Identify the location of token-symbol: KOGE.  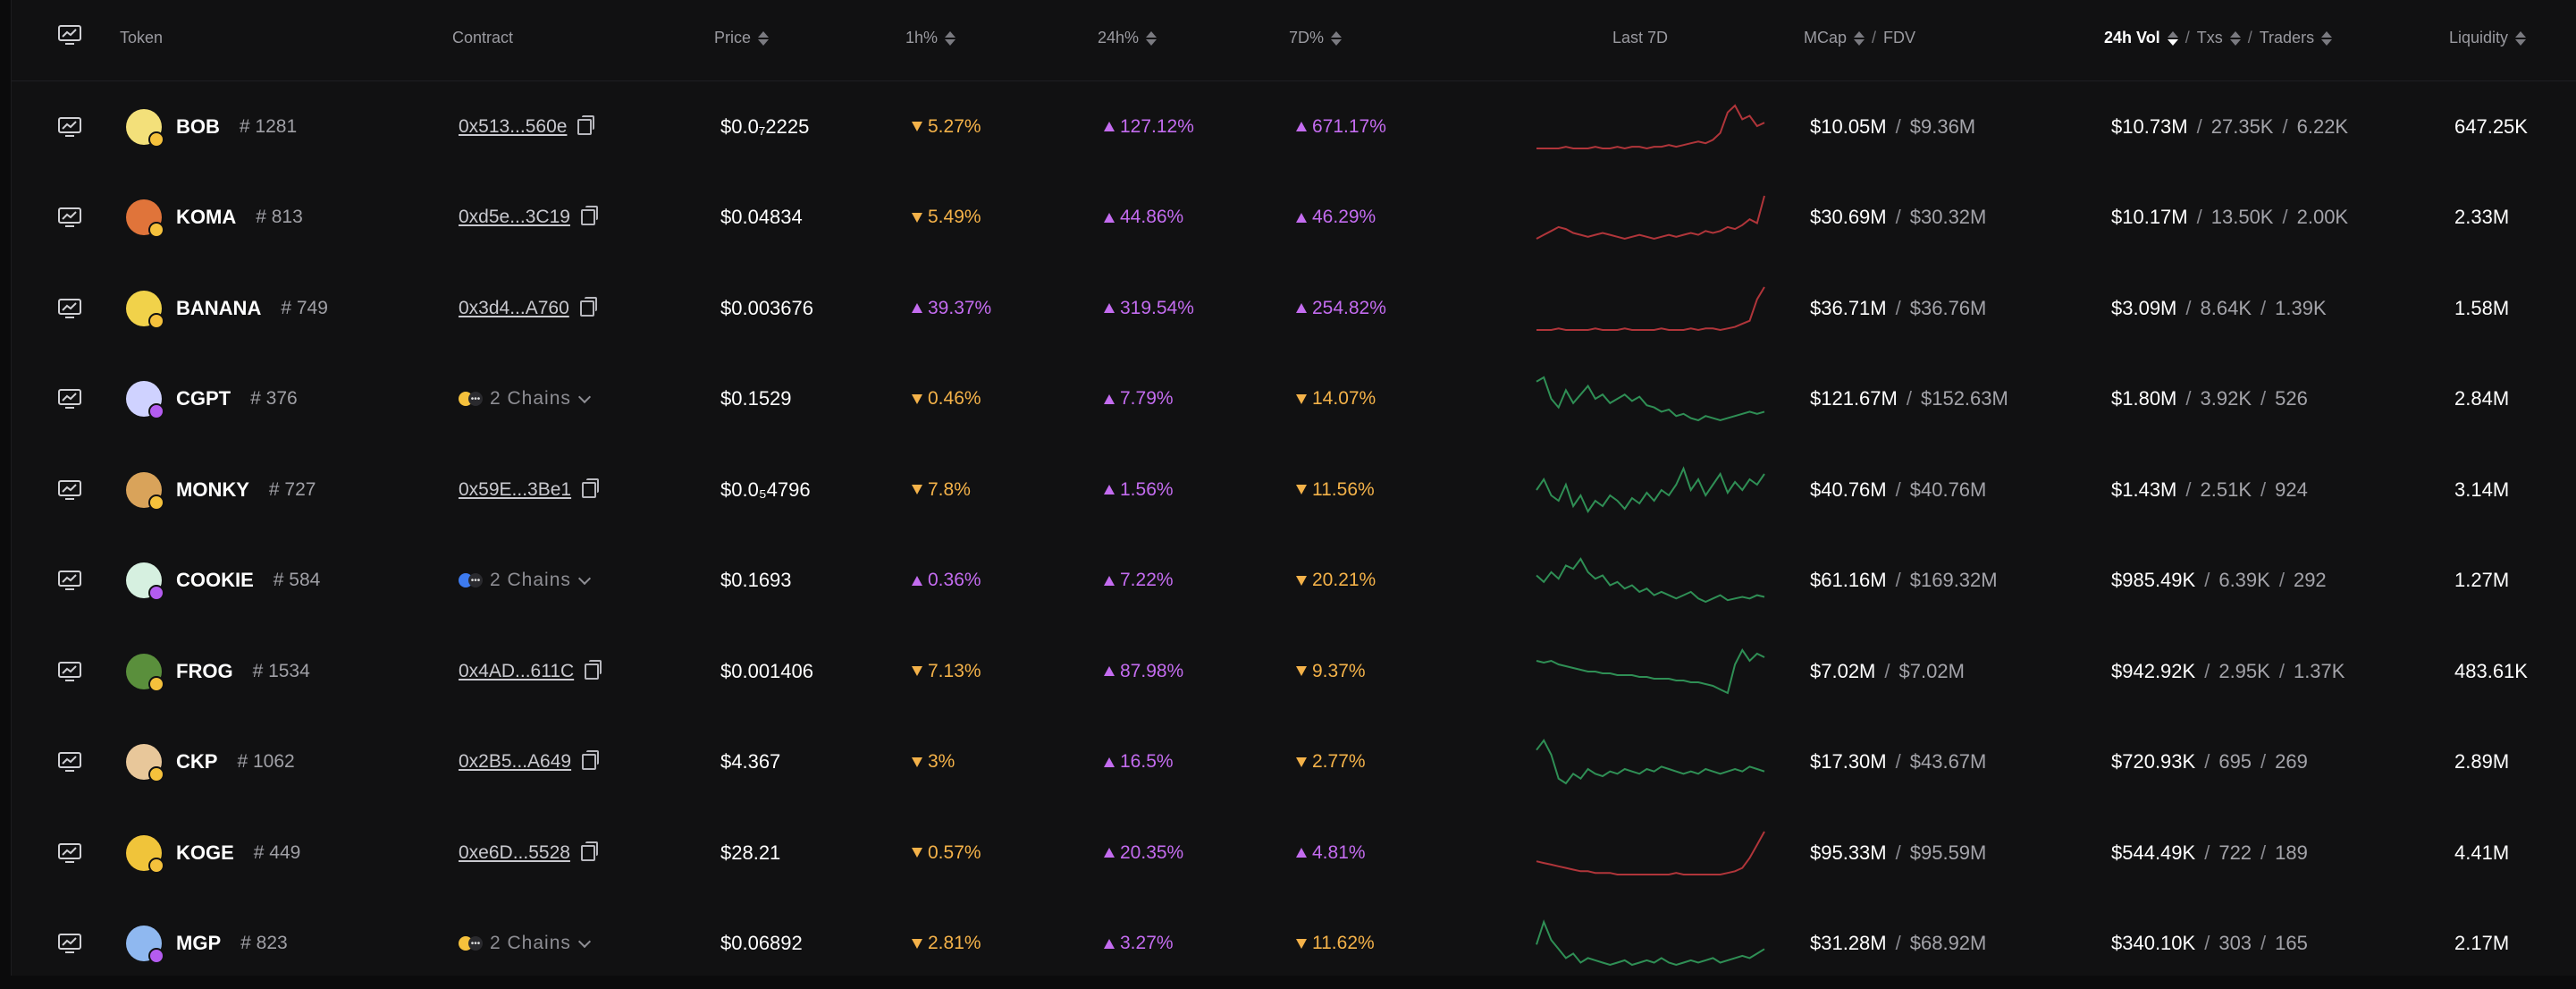
(205, 852).